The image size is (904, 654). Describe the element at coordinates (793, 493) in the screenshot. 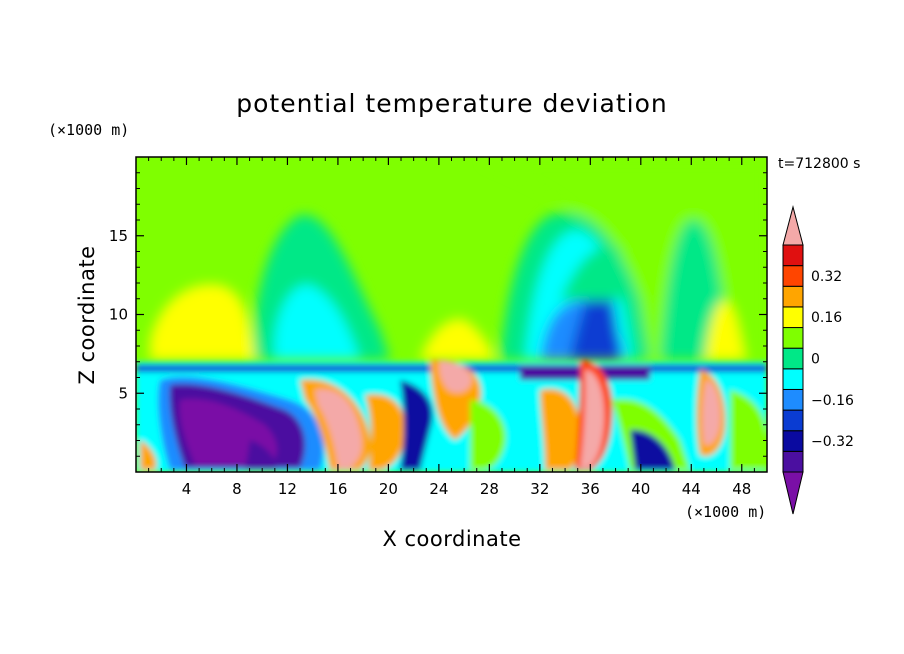

I see `colorbar-extend-low` at that location.